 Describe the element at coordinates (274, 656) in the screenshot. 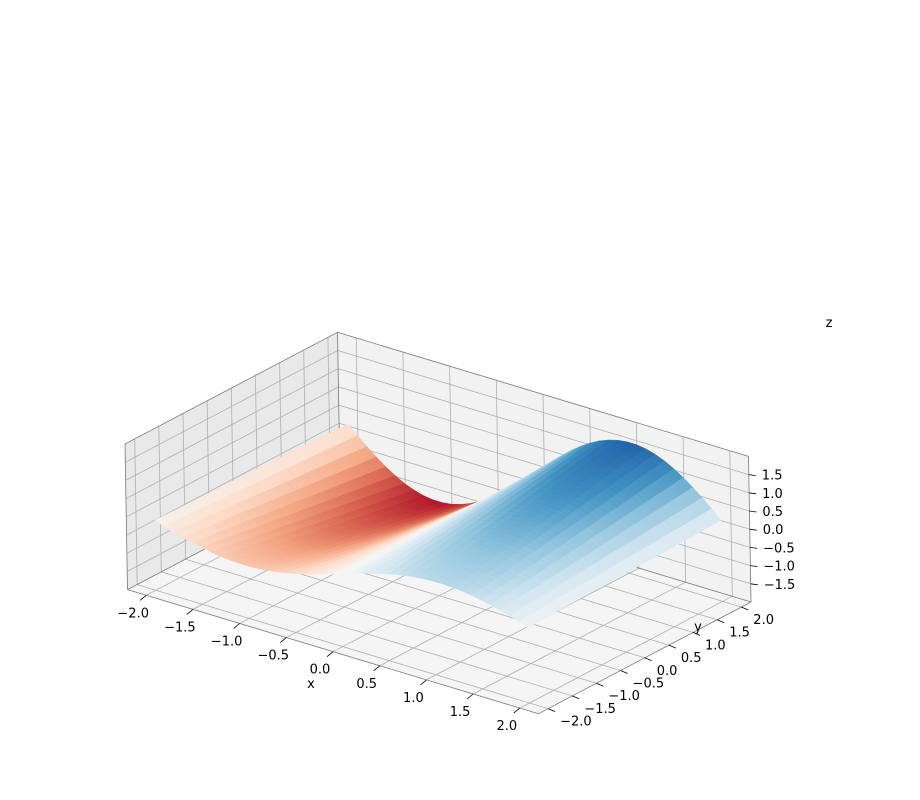

I see `x-tick-label: −0.5` at that location.